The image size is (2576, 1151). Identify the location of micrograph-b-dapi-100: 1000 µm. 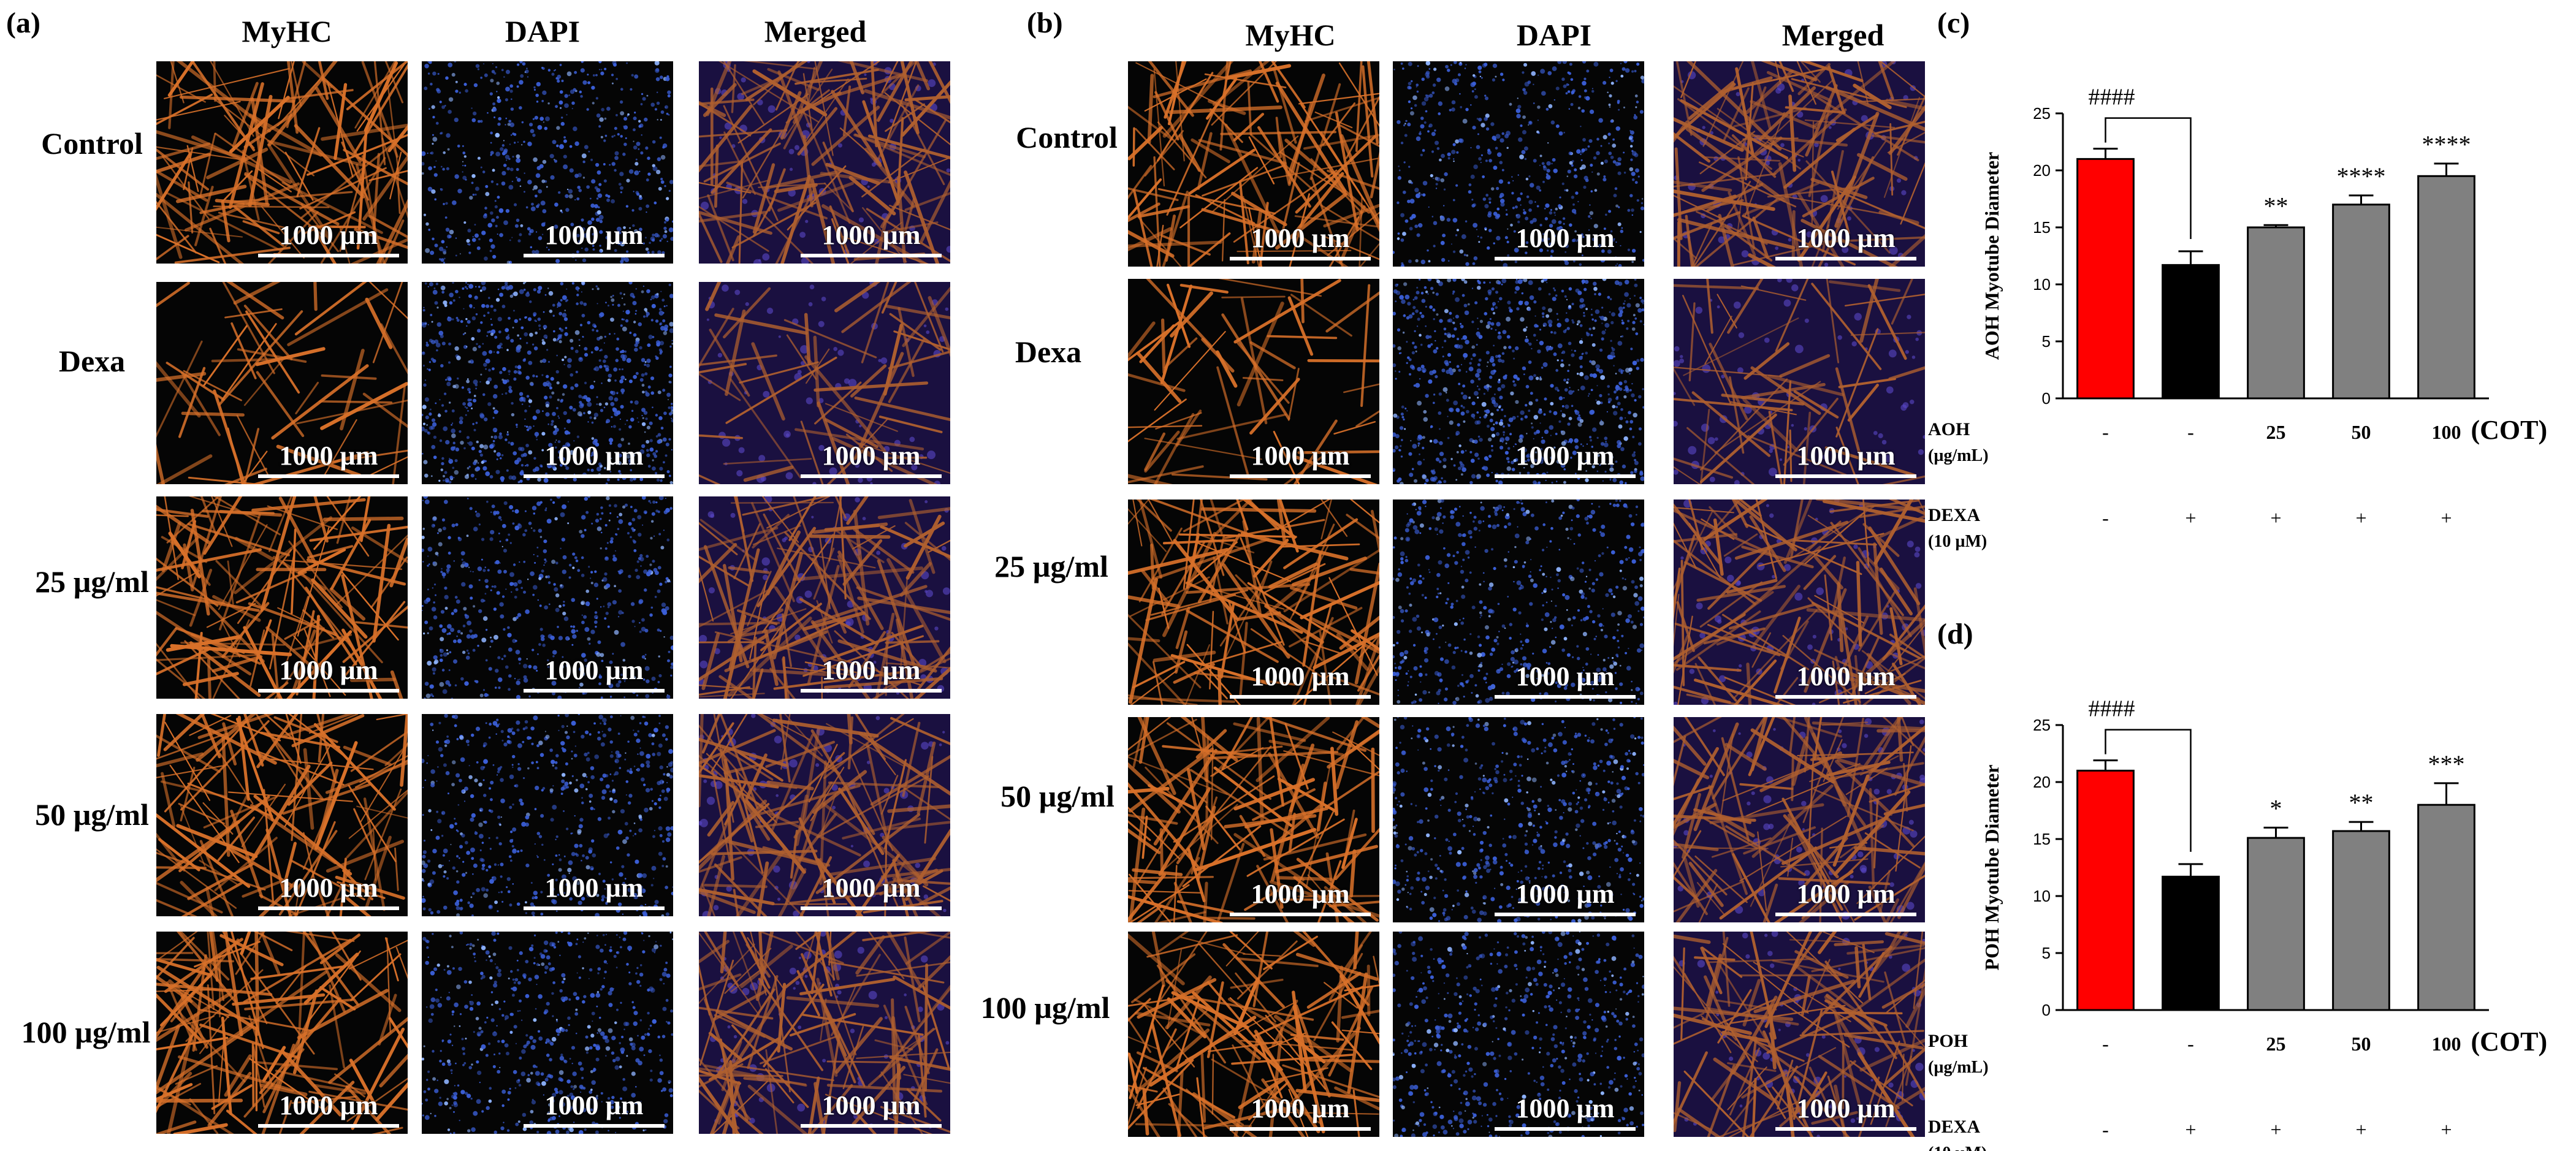
(1518, 1034).